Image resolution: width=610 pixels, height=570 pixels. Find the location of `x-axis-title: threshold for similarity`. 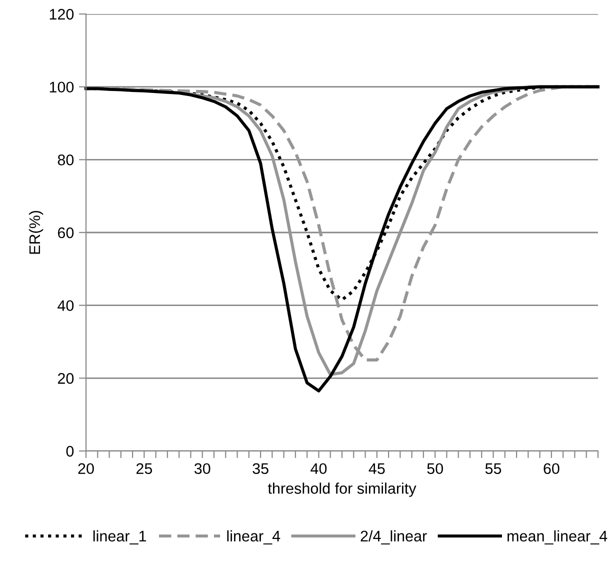

x-axis-title: threshold for similarity is located at coordinates (342, 489).